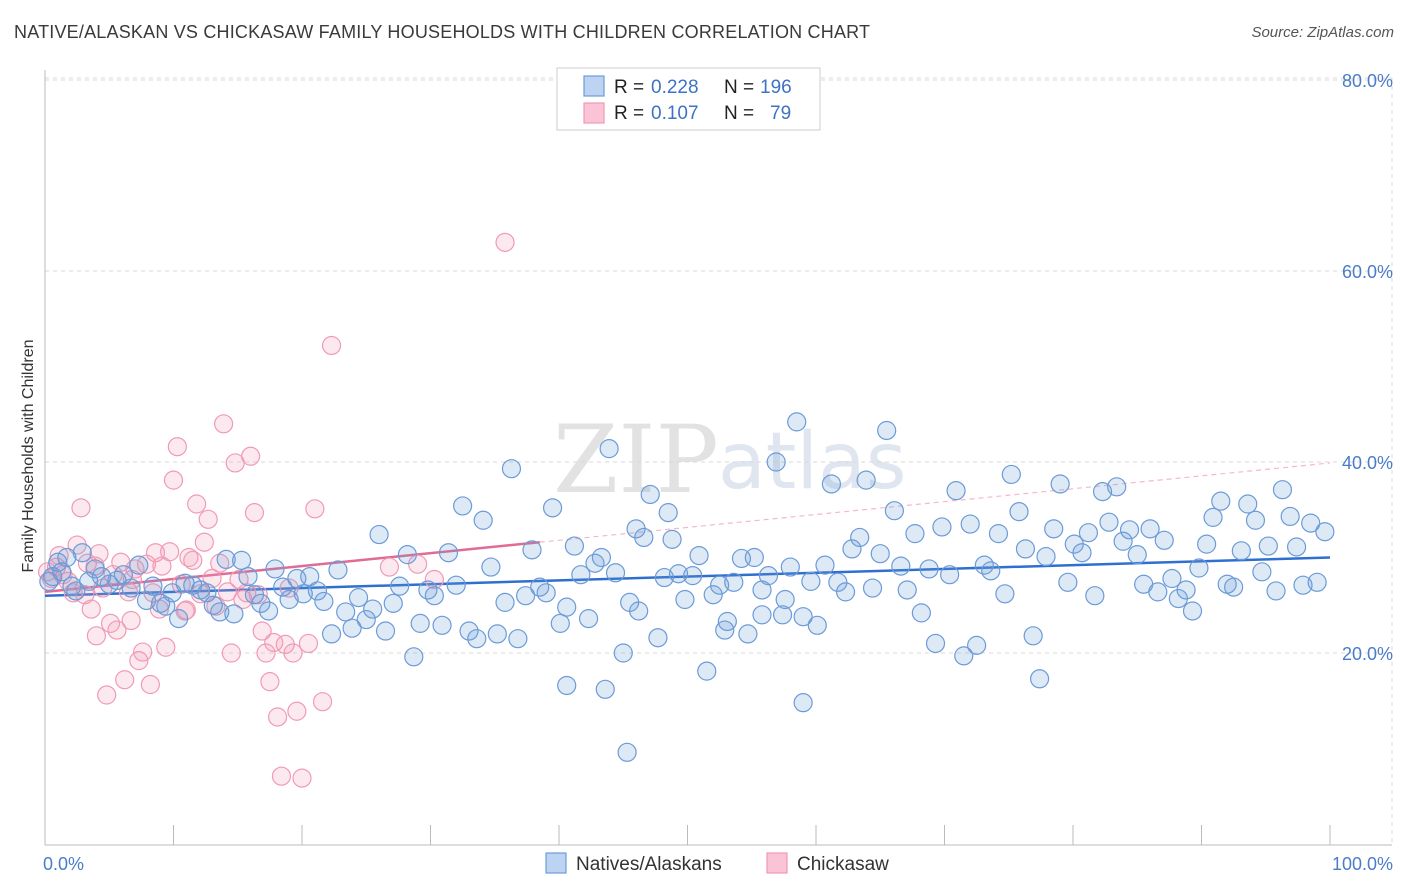 This screenshot has height=892, width=1406. Describe the element at coordinates (739, 113) in the screenshot. I see `chickasaw-n-label: N =` at that location.